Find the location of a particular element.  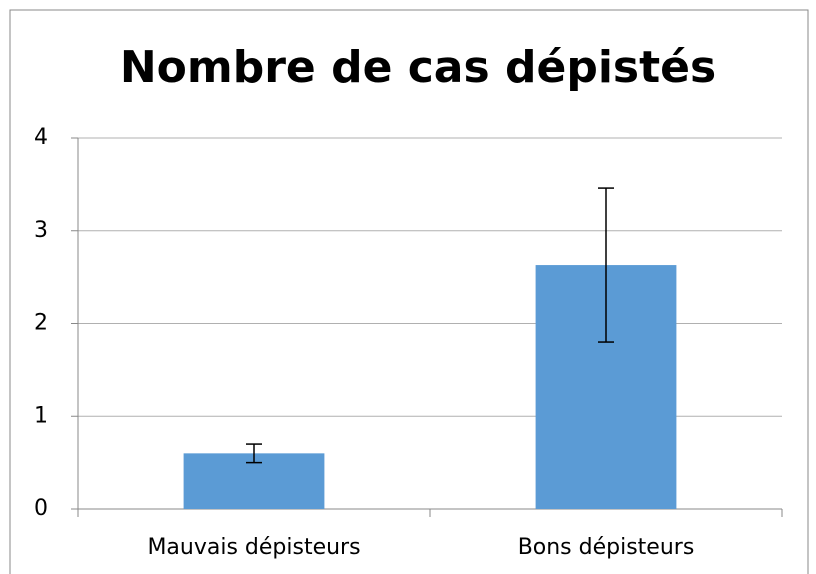

y-tick-label: 0 is located at coordinates (41, 508).